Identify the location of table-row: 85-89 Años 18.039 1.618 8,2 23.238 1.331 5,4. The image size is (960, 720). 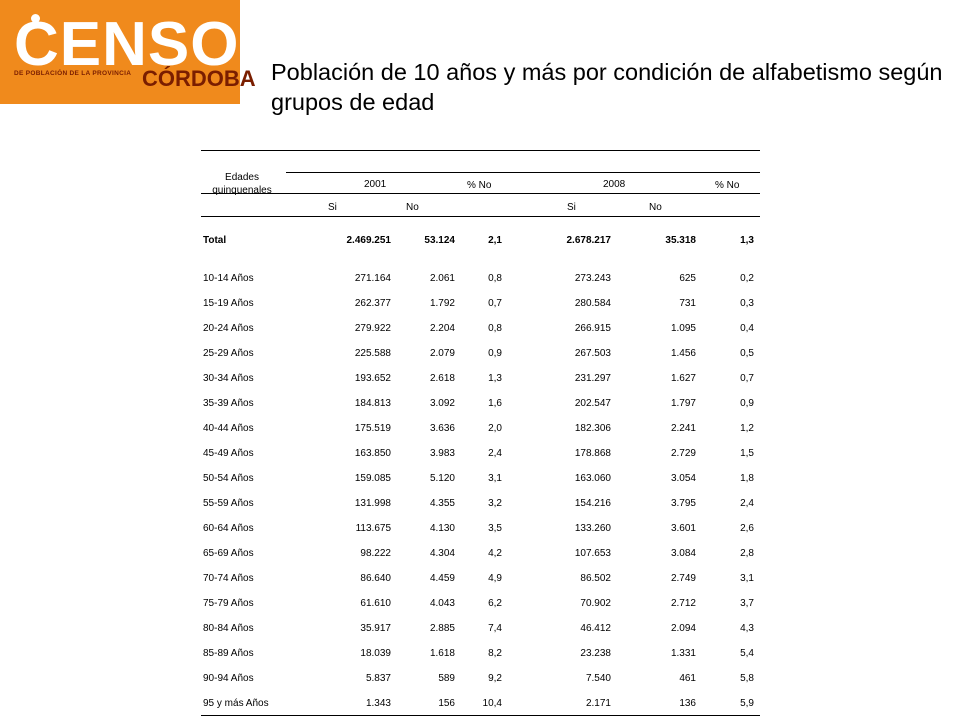
(480, 654).